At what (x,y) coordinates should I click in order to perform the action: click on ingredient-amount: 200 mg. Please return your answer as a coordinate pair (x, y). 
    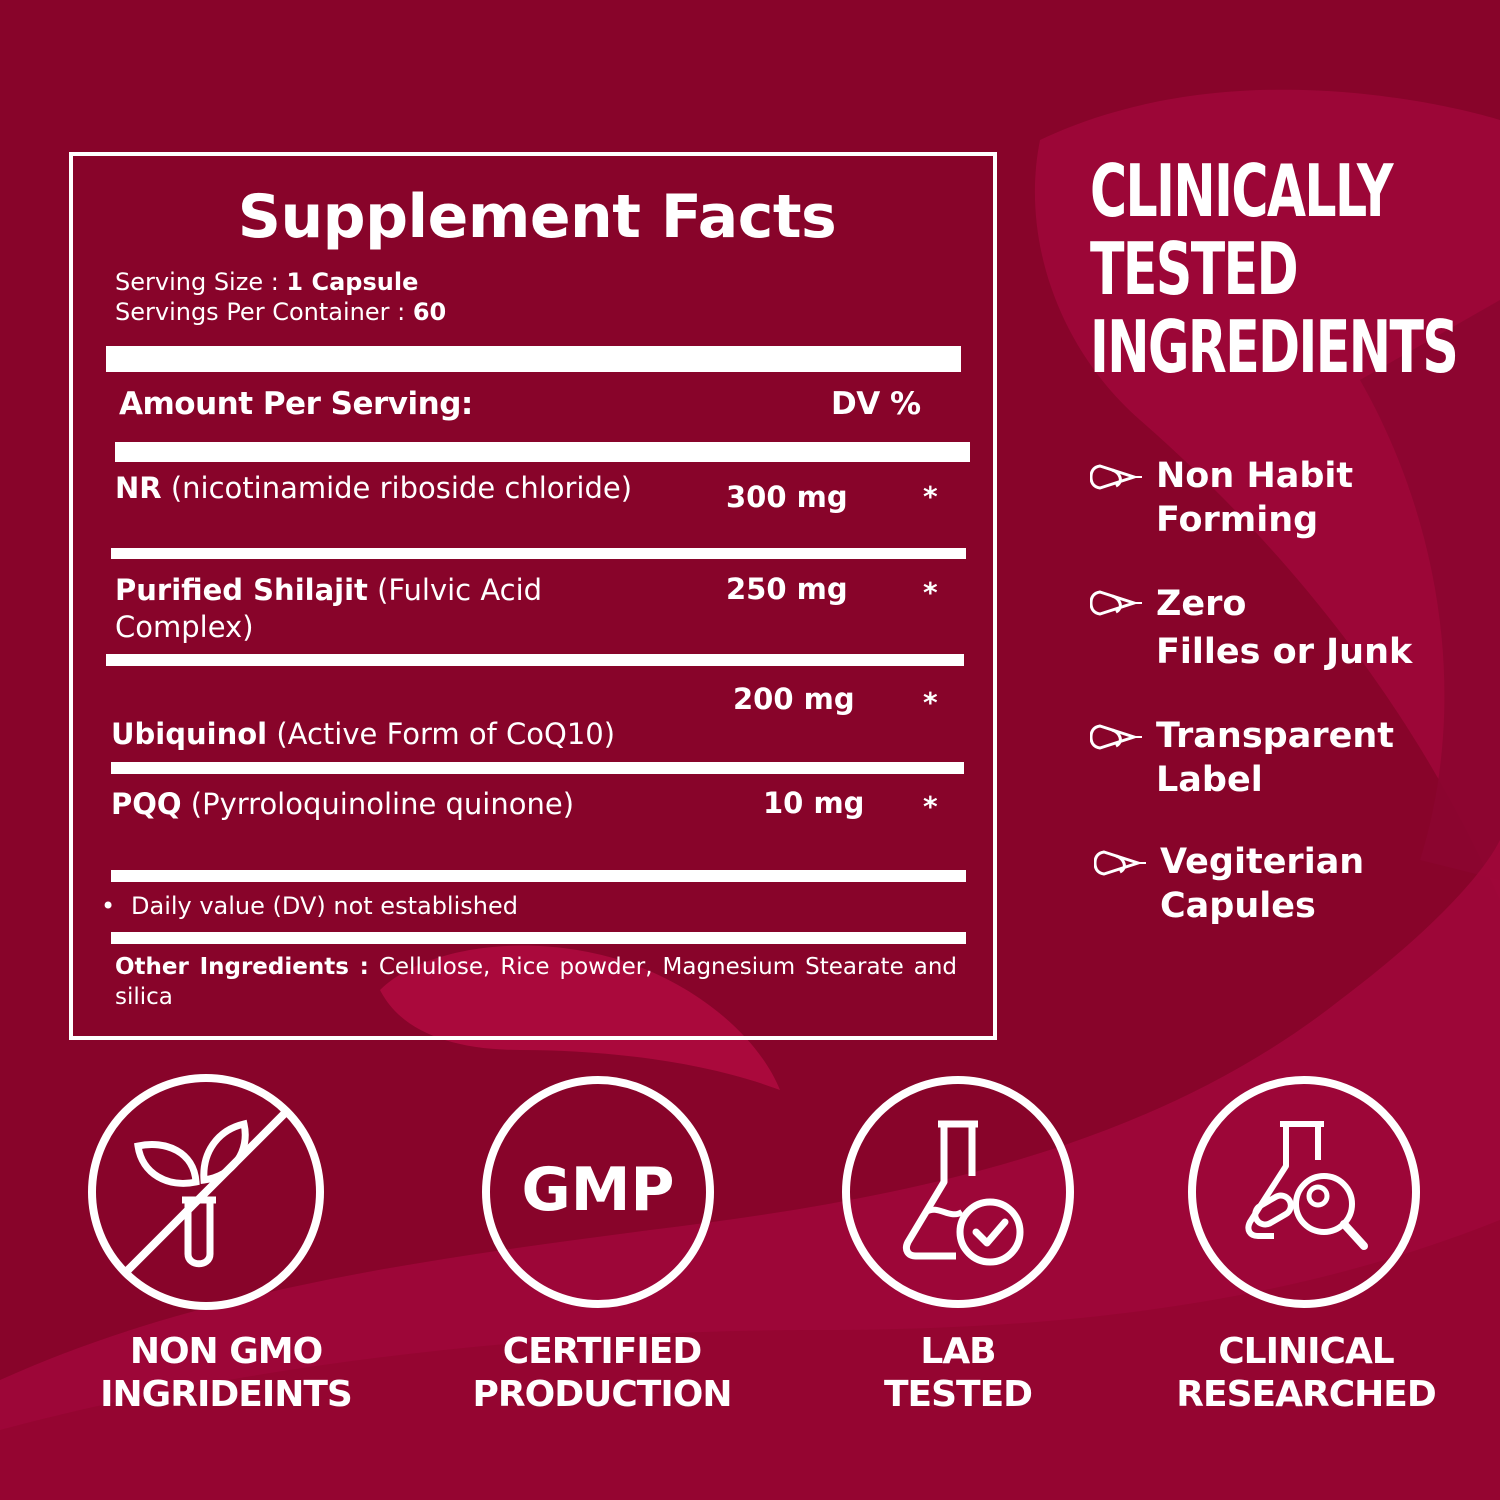
    Looking at the image, I should click on (794, 699).